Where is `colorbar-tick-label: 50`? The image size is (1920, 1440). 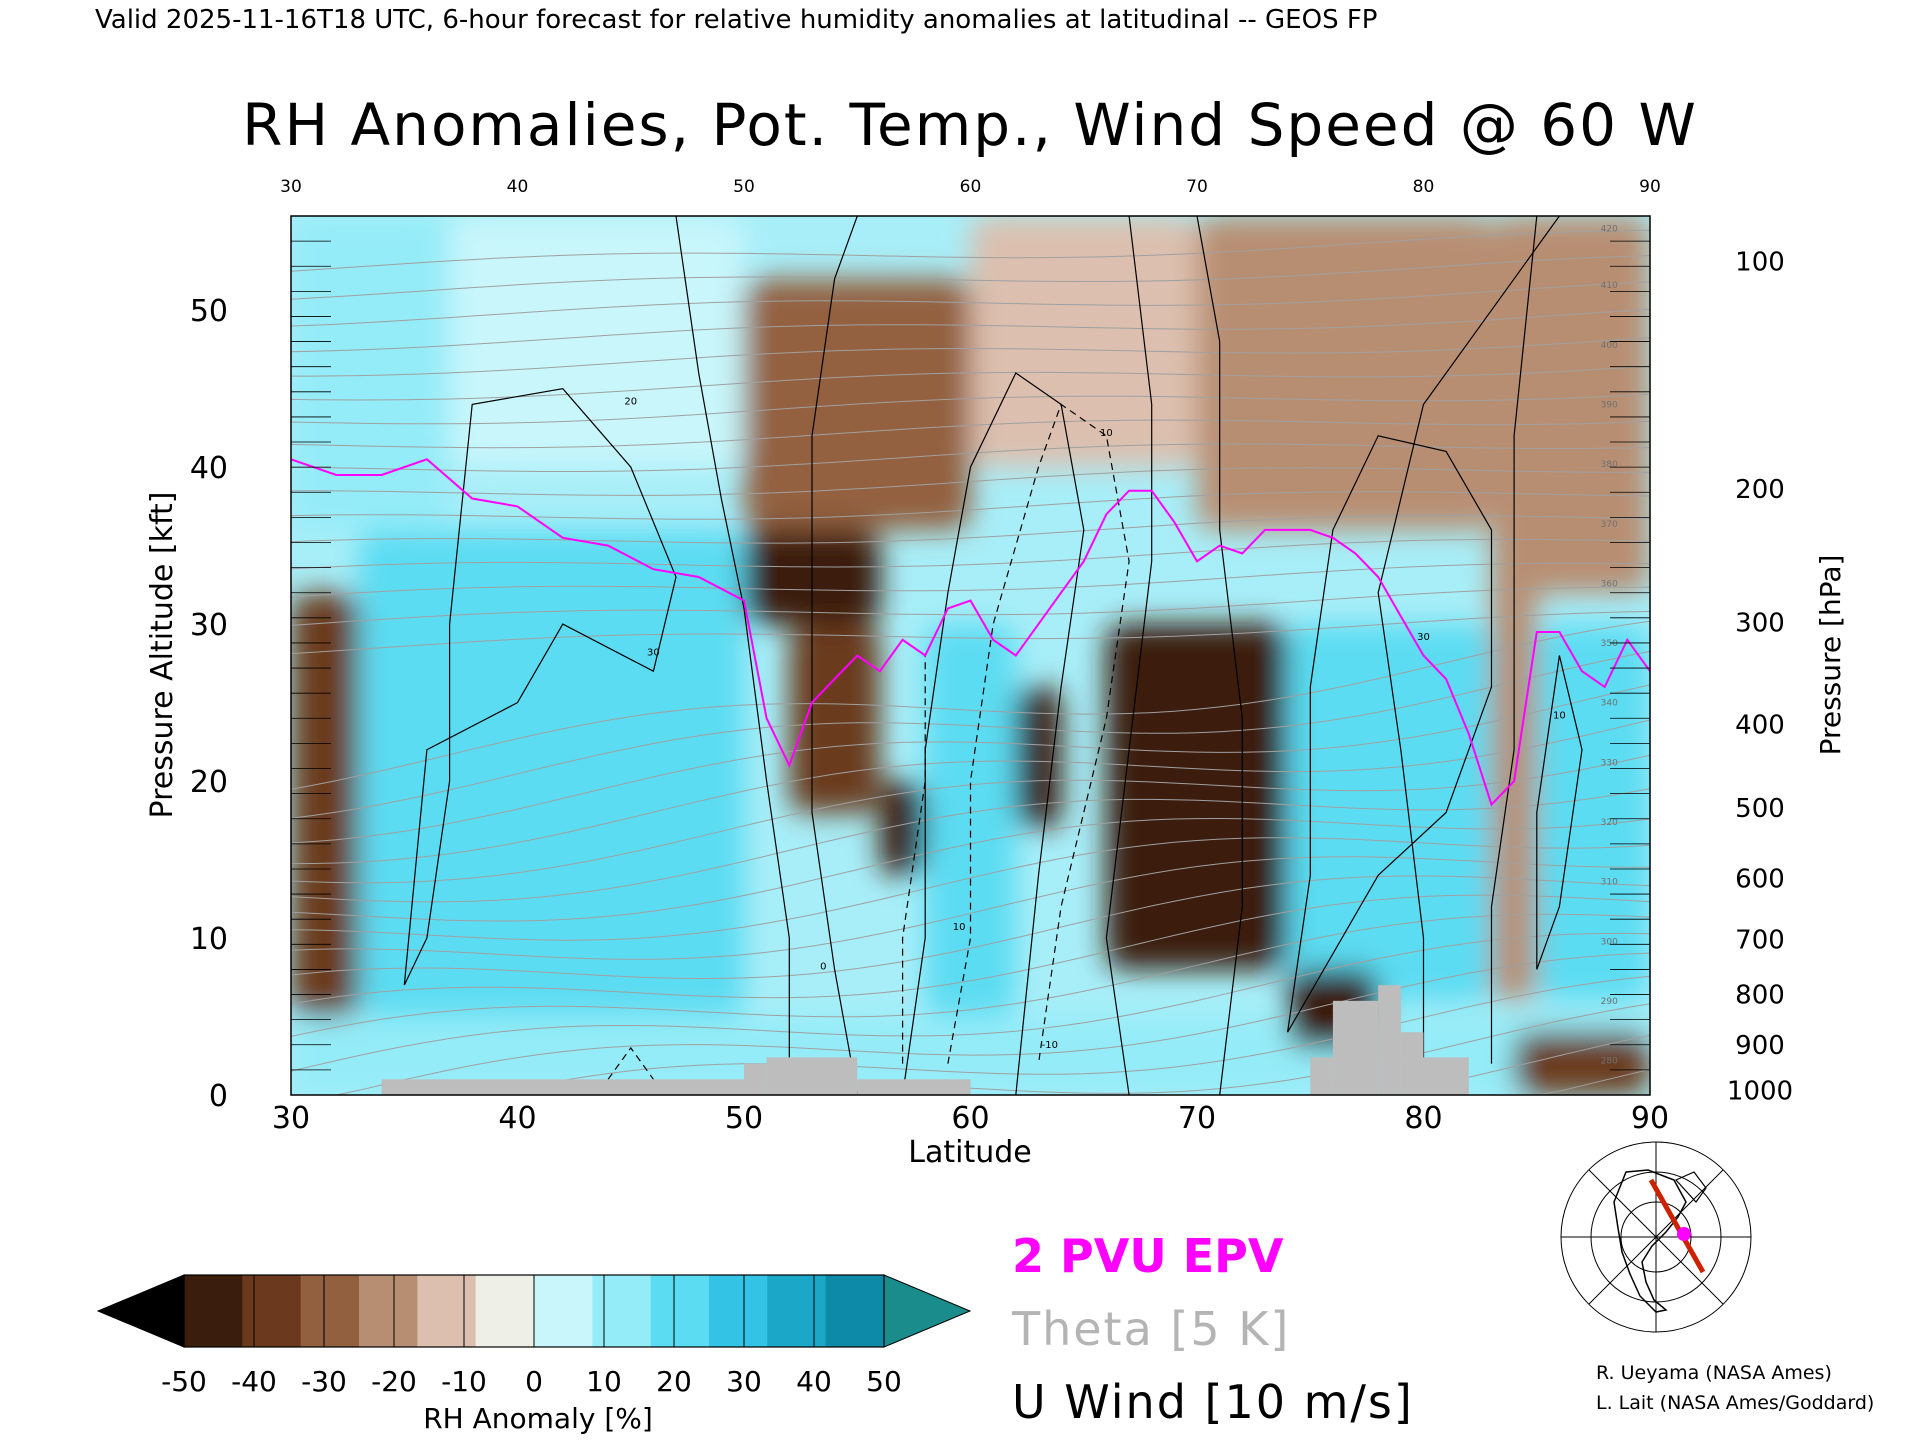 colorbar-tick-label: 50 is located at coordinates (884, 1381).